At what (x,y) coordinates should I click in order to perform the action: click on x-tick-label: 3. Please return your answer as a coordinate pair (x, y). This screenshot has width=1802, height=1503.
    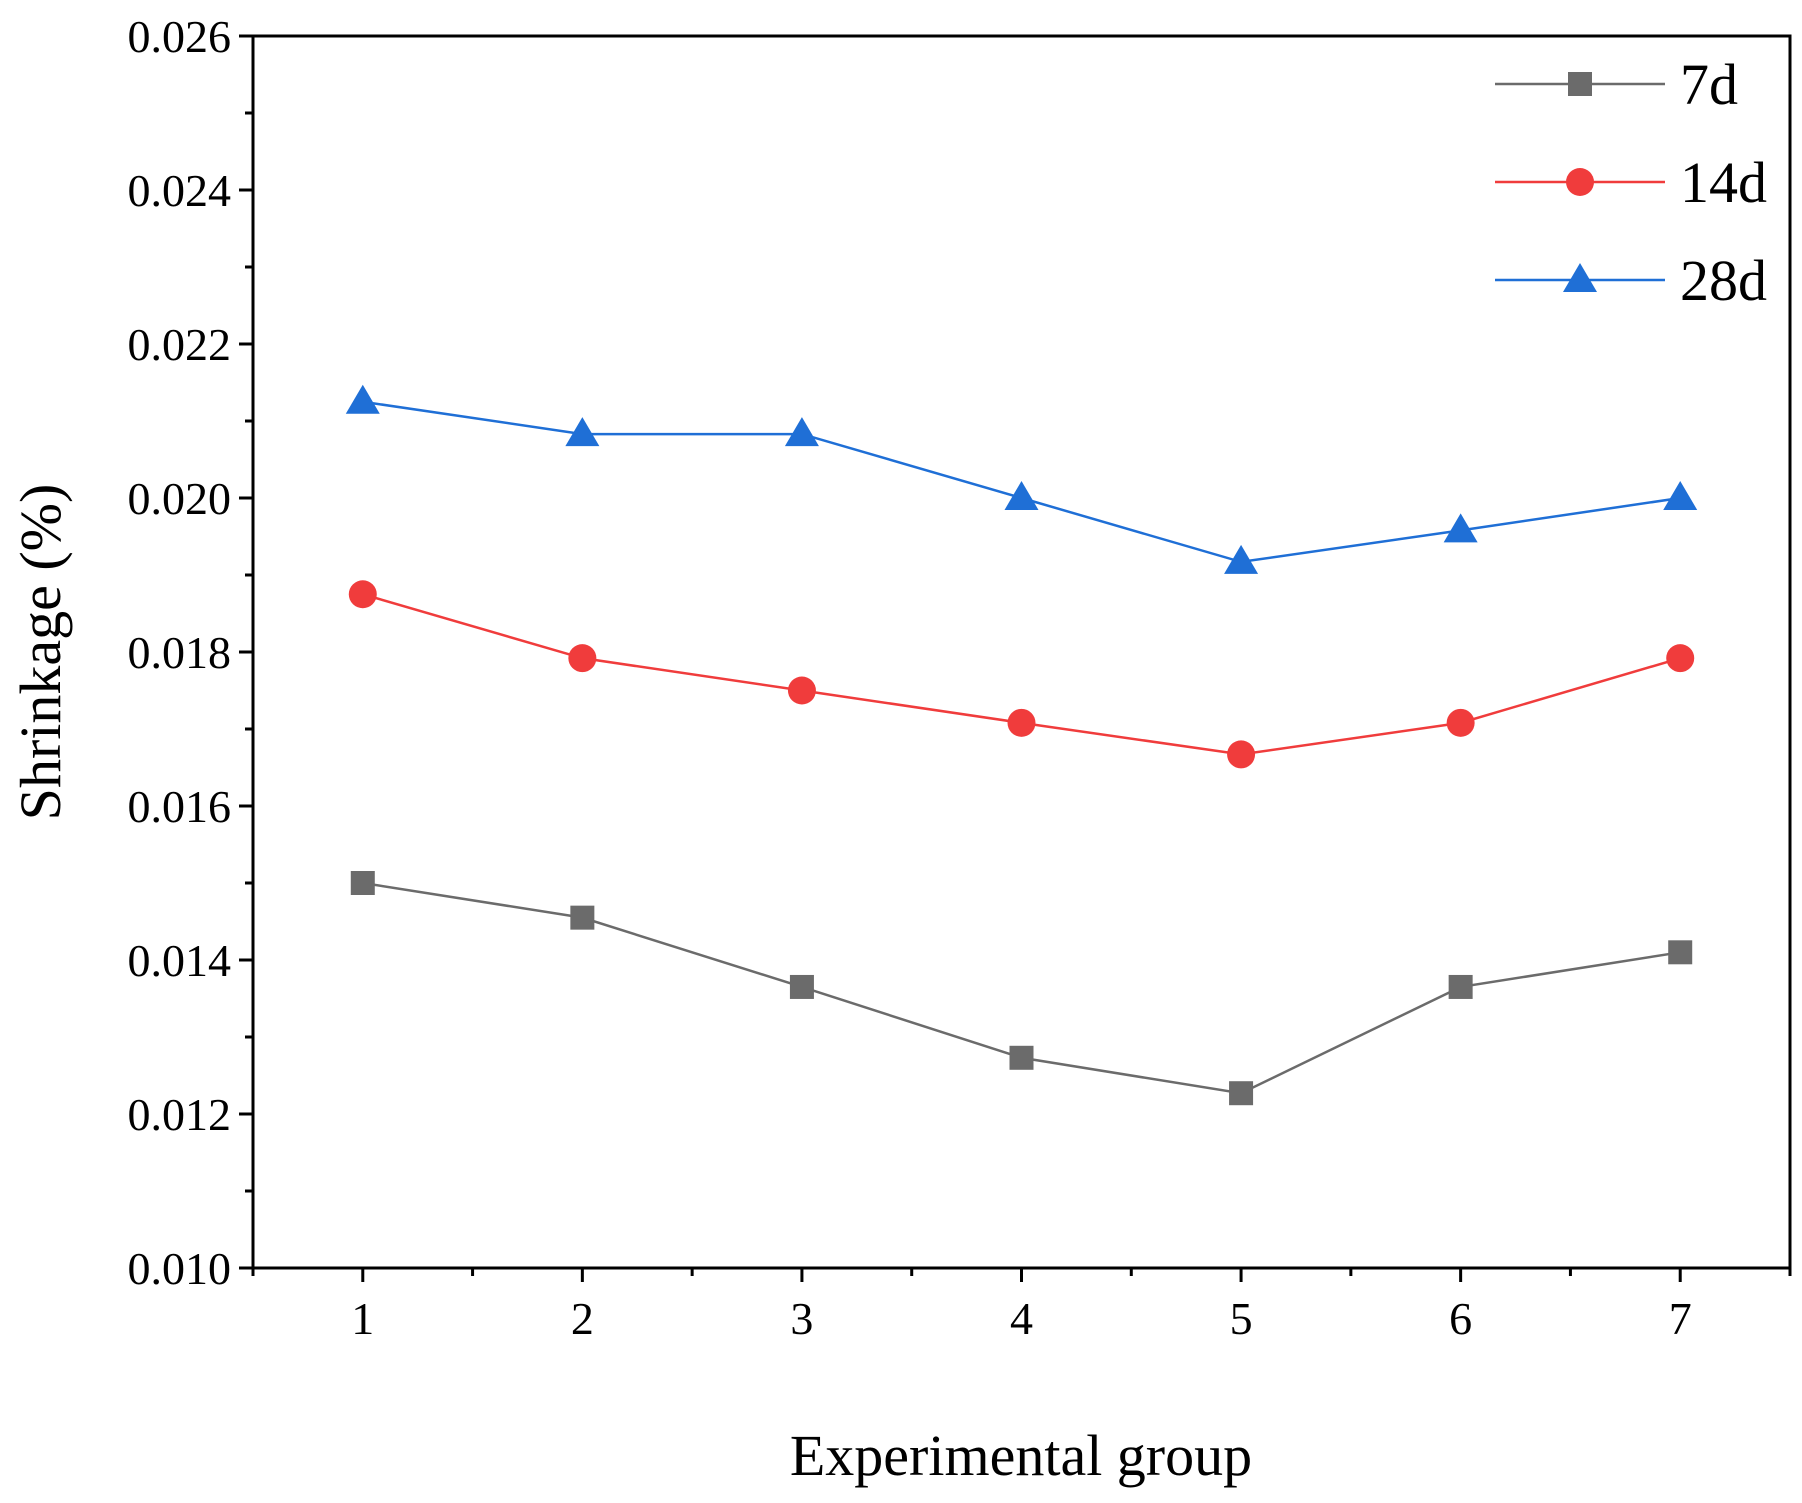
    Looking at the image, I should click on (801, 1318).